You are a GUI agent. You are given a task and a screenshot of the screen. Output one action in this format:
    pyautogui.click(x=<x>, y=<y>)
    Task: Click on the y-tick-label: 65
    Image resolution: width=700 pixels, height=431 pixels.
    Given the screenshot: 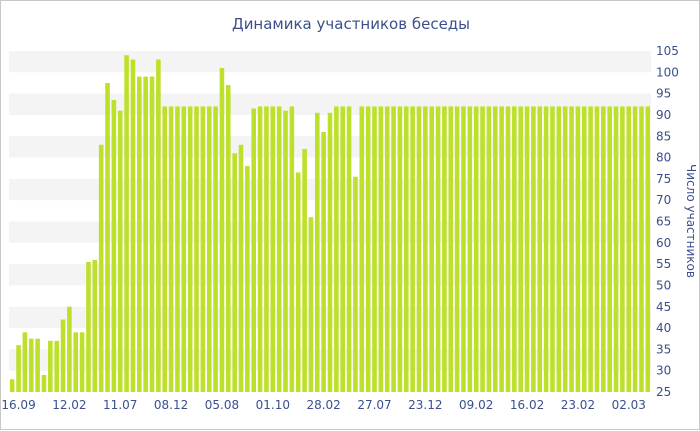 What is the action you would take?
    pyautogui.click(x=663, y=222)
    